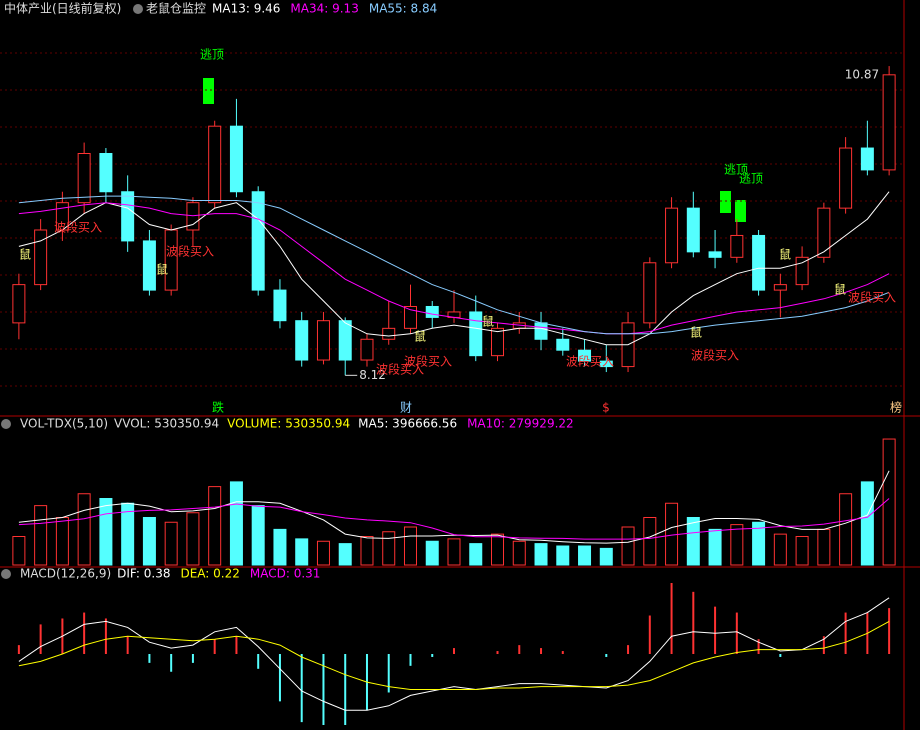 The width and height of the screenshot is (920, 730). I want to click on legend-entry: MA13: 9.46, so click(246, 9).